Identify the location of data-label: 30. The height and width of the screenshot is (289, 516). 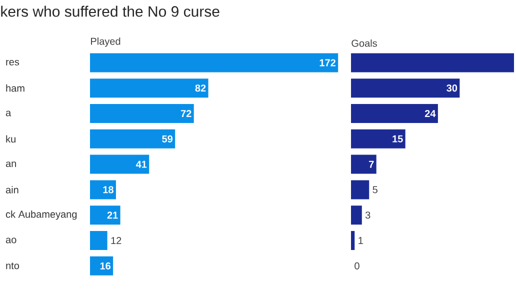
(452, 88).